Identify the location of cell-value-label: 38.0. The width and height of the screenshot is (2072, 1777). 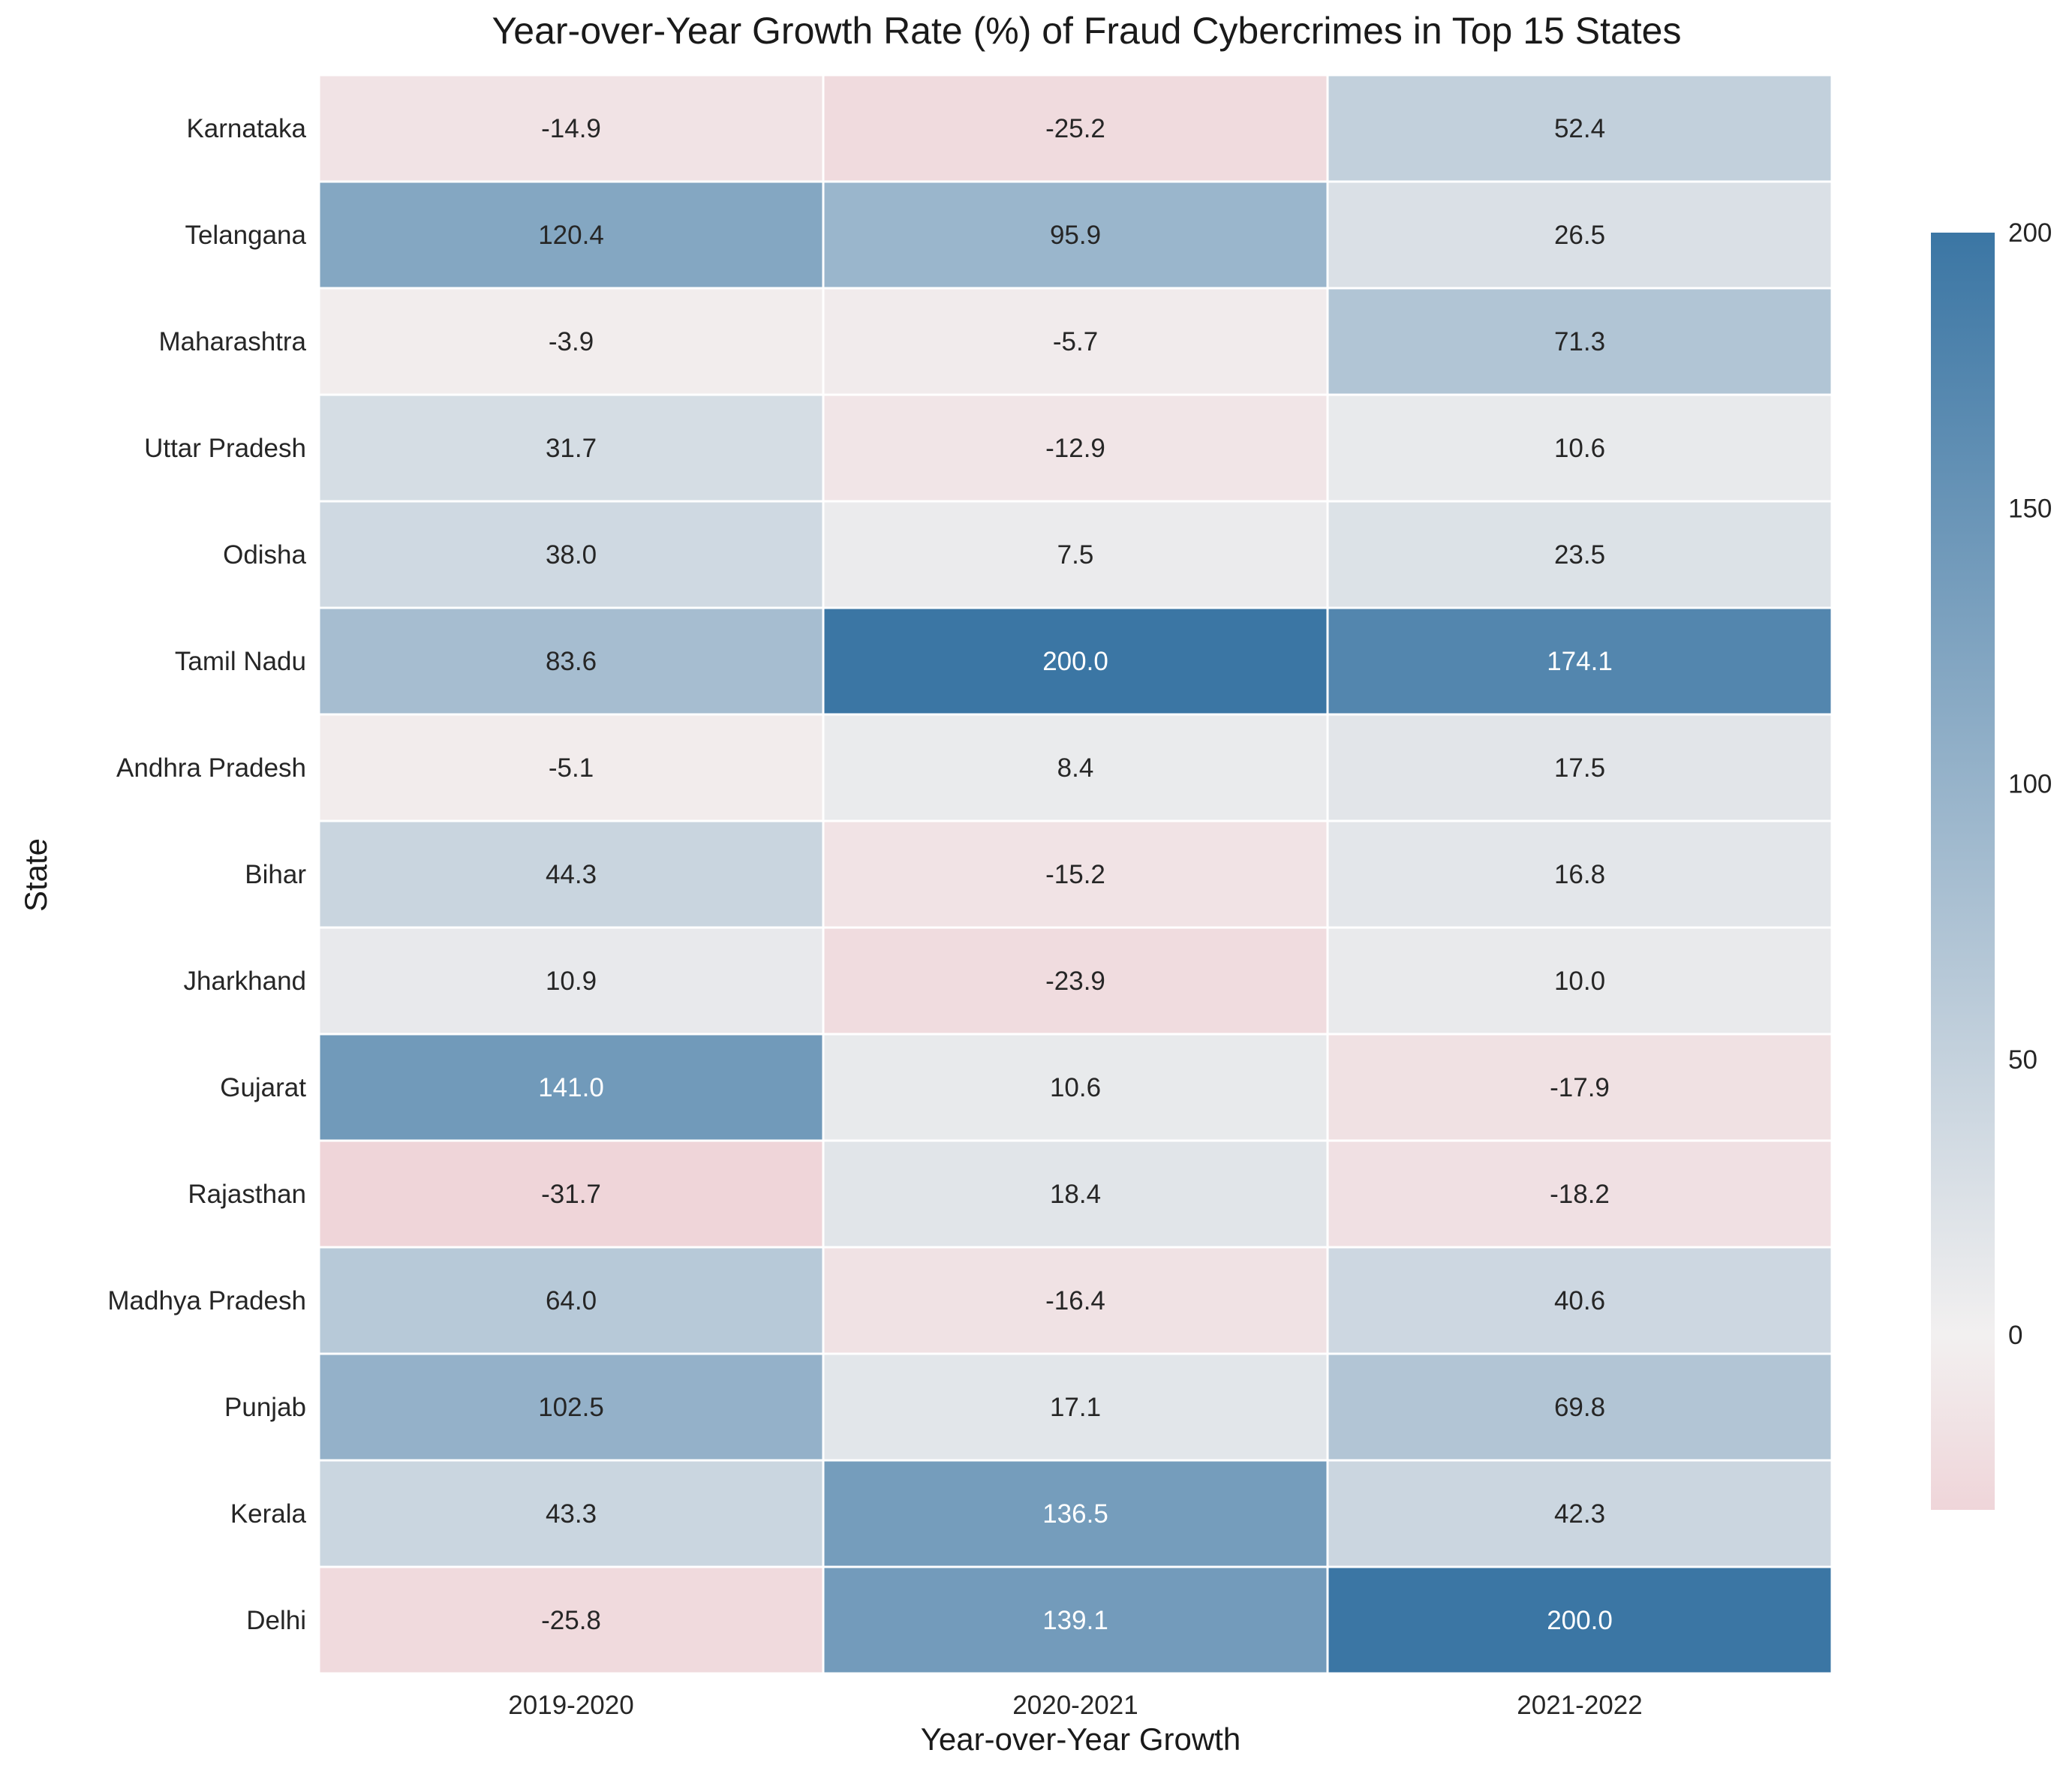
(572, 555).